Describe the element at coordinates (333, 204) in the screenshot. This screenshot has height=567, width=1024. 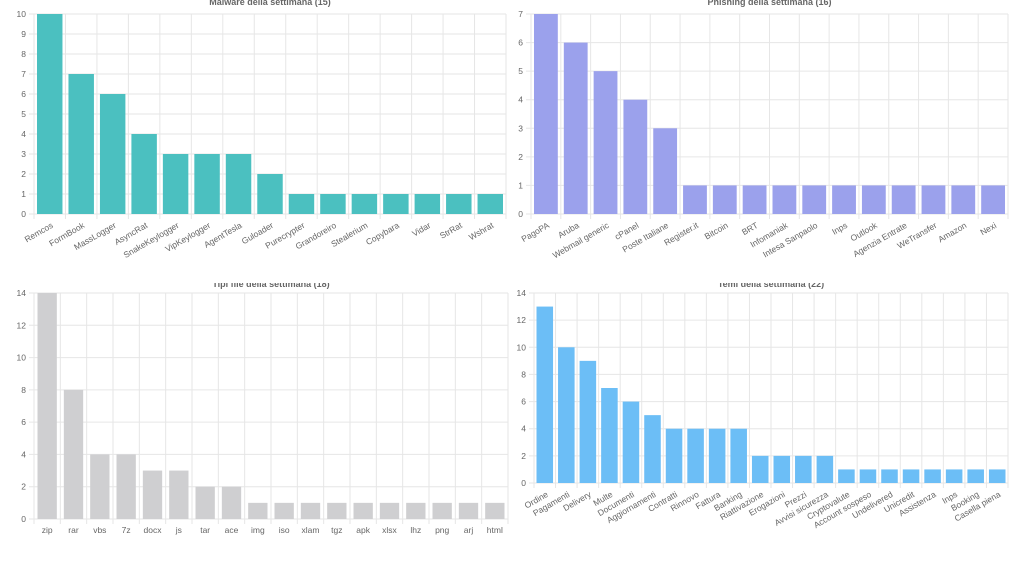
I see `bar-grandoreiro` at that location.